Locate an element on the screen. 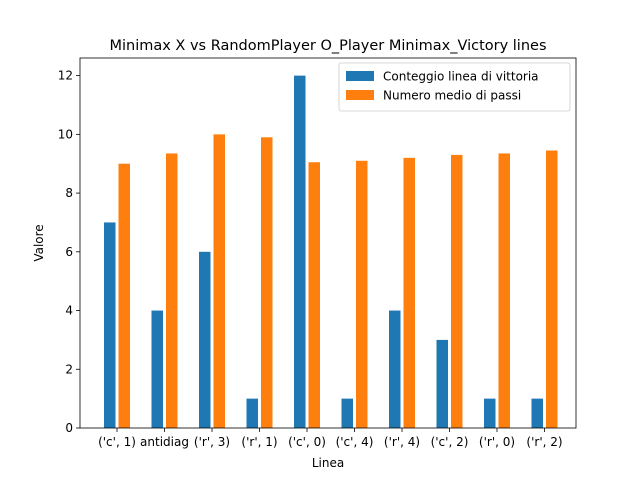 The image size is (640, 480). x-tick-label: ('c', 2) is located at coordinates (450, 442).